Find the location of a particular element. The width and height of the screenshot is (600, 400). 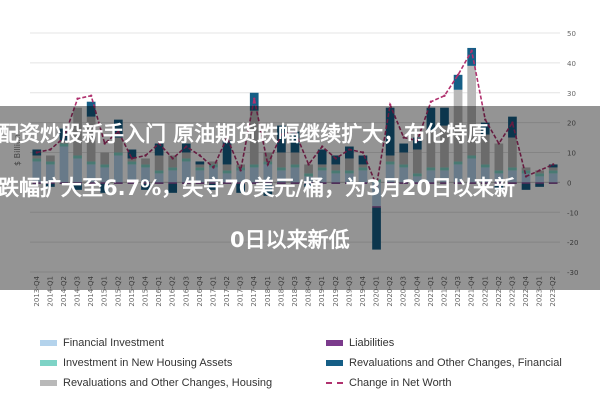

x-tick-label: 2021-Q1 is located at coordinates (431, 291).